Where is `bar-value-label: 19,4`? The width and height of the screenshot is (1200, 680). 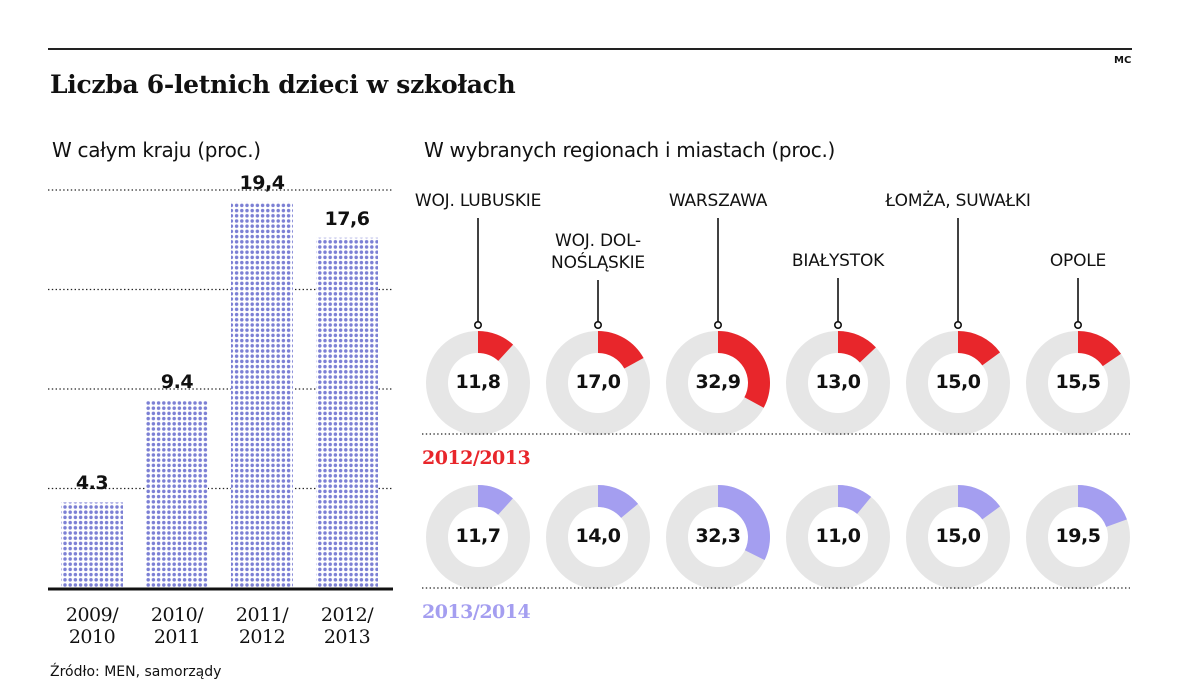
bar-value-label: 19,4 is located at coordinates (262, 182).